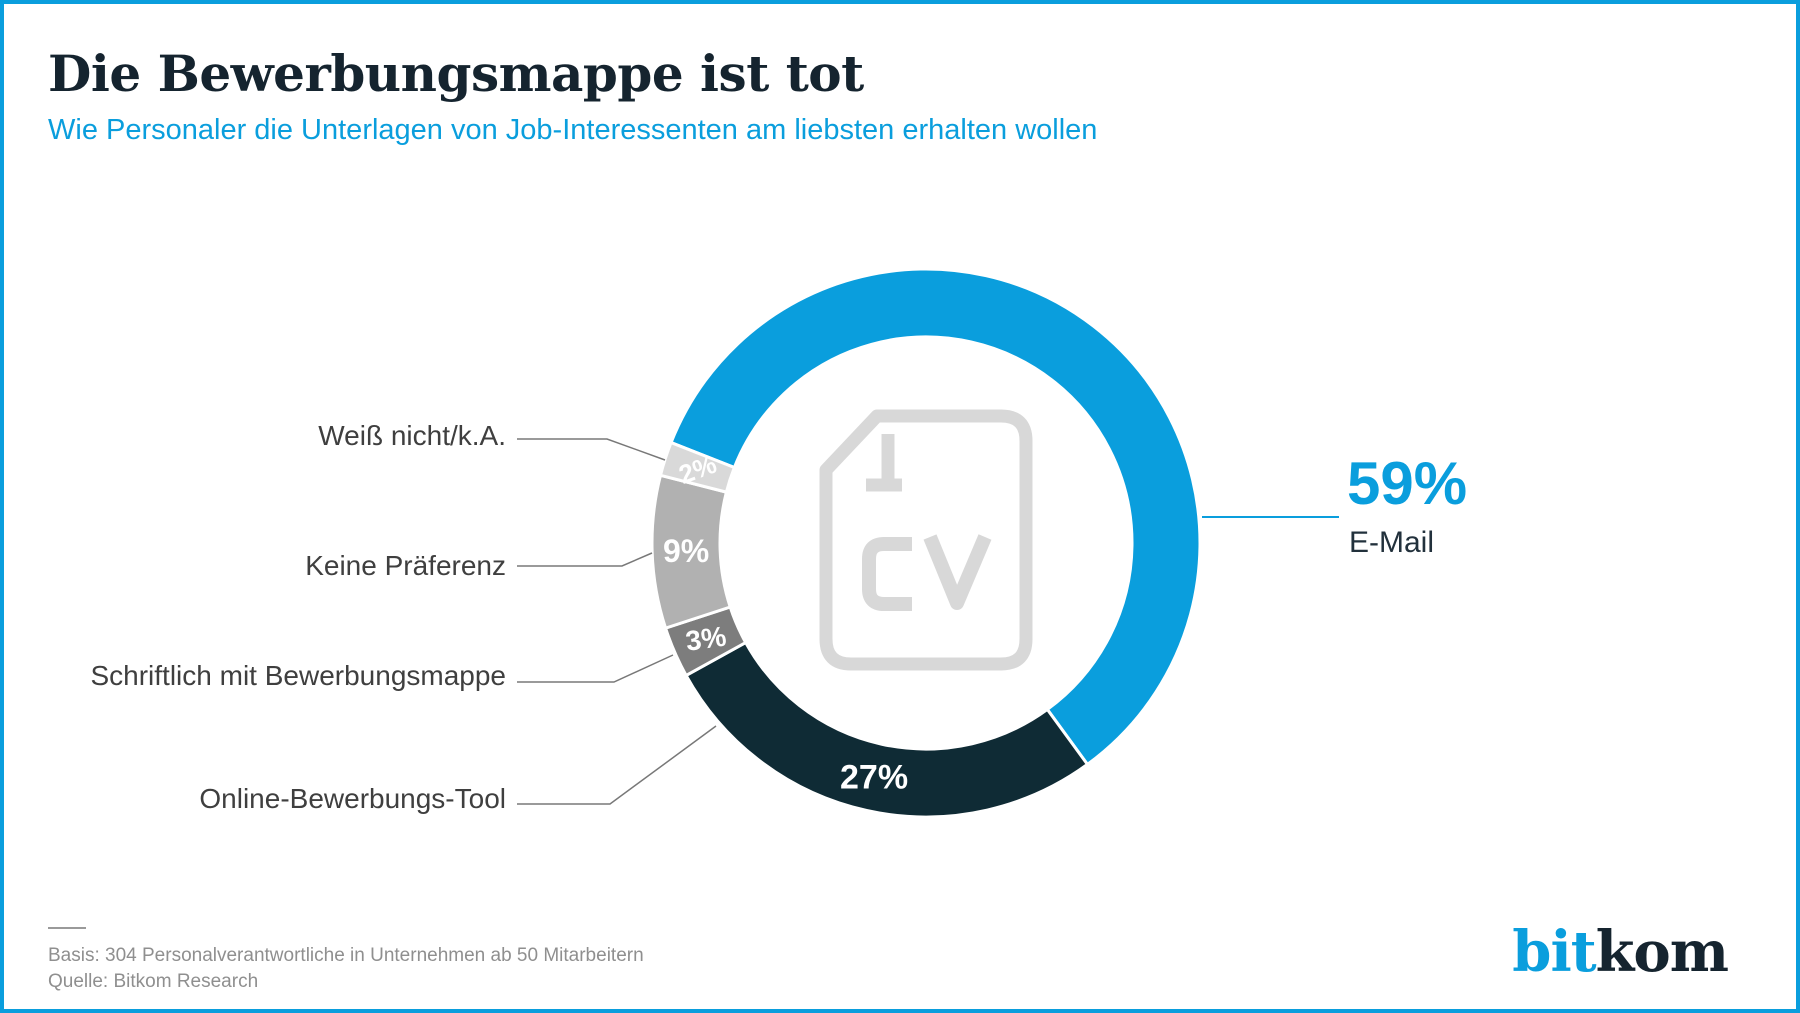 The image size is (1800, 1013). What do you see at coordinates (591, 449) in the screenshot?
I see `leader-line-weiss-nicht` at bounding box center [591, 449].